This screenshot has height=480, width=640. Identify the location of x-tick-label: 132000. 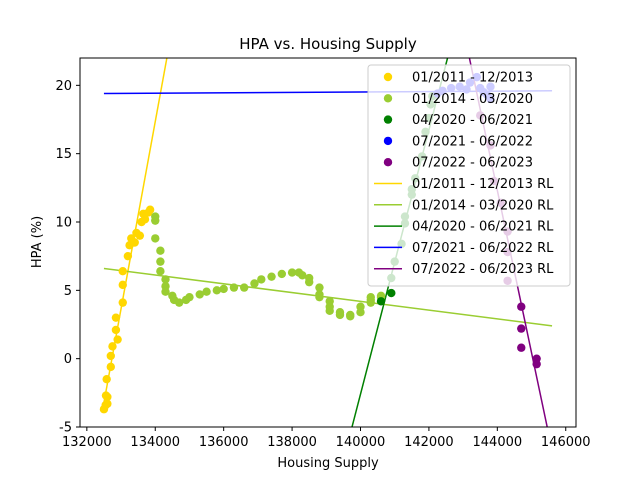
(87, 442).